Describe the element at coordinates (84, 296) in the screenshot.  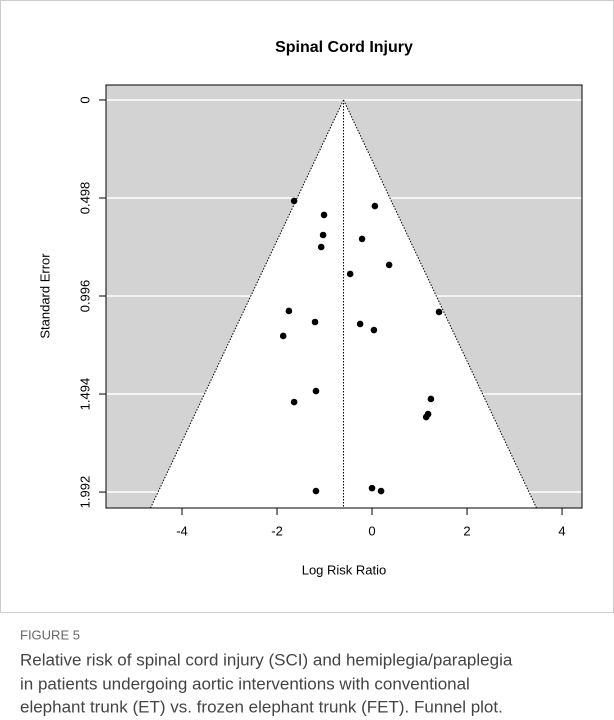
I see `y-tick-label: 0.996` at that location.